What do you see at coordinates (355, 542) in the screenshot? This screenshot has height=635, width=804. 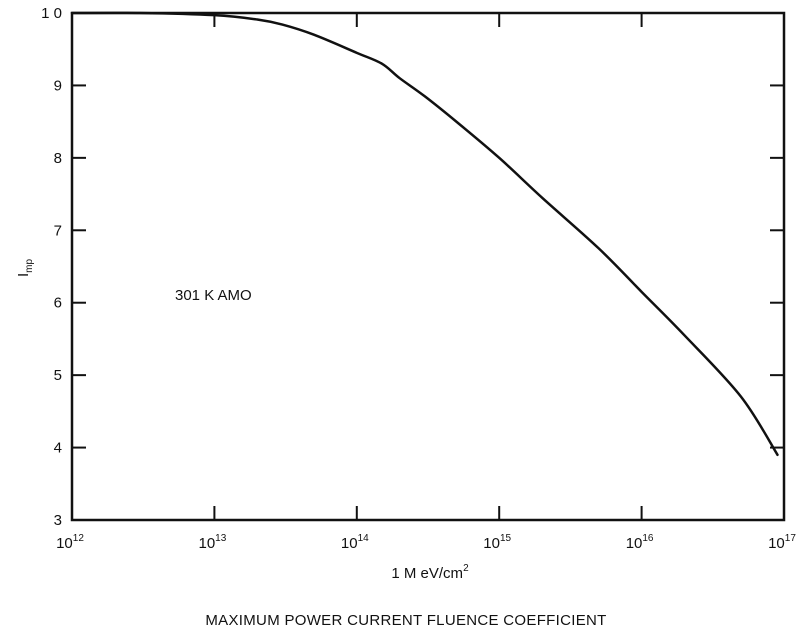 I see `x-tick-label: 1014` at bounding box center [355, 542].